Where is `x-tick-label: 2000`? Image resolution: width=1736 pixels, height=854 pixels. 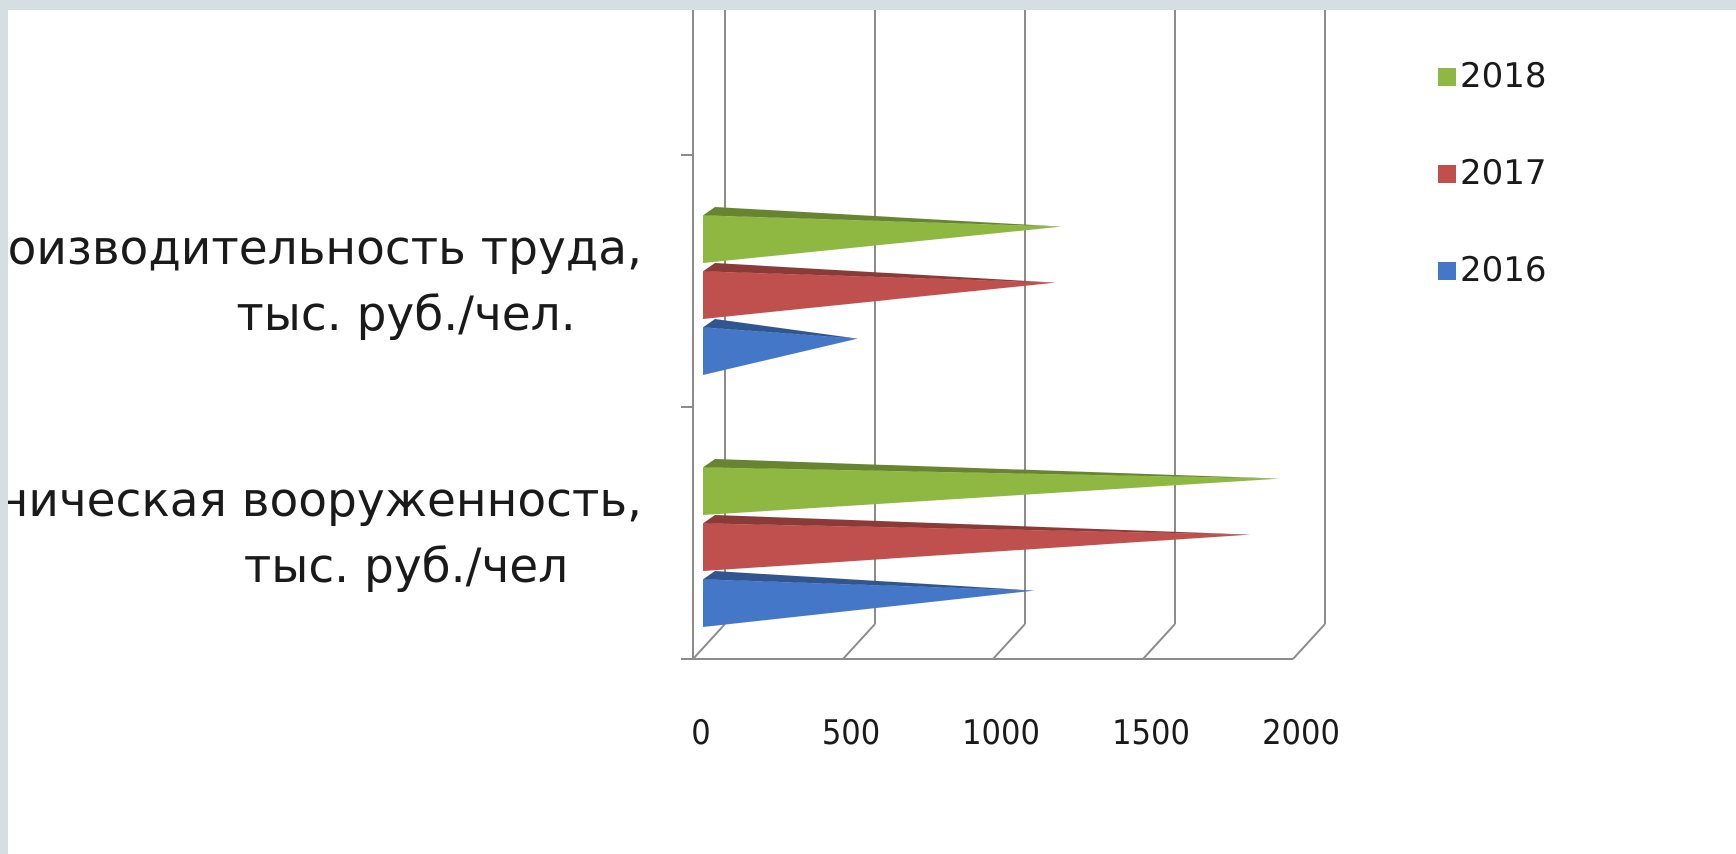
x-tick-label: 2000 is located at coordinates (1301, 733).